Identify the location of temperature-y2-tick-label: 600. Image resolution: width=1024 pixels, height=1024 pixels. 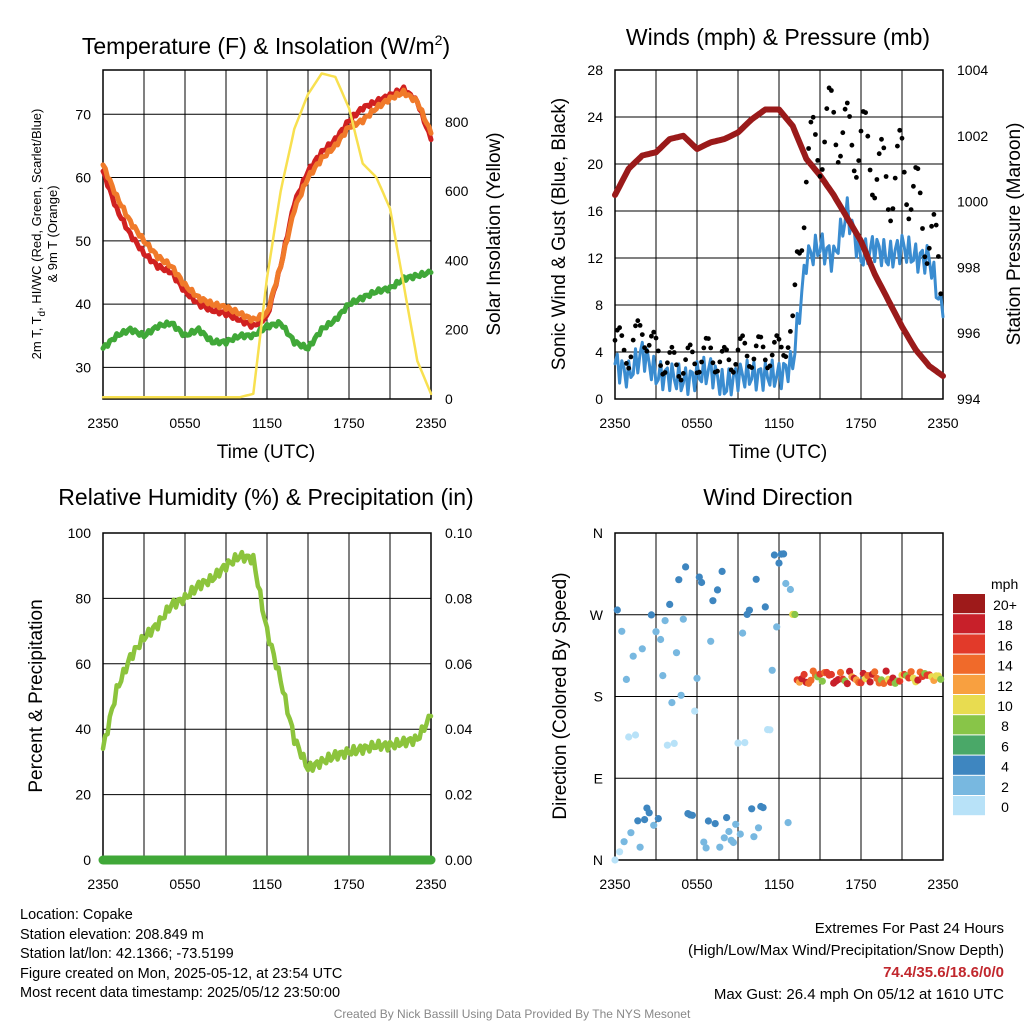
(457, 191).